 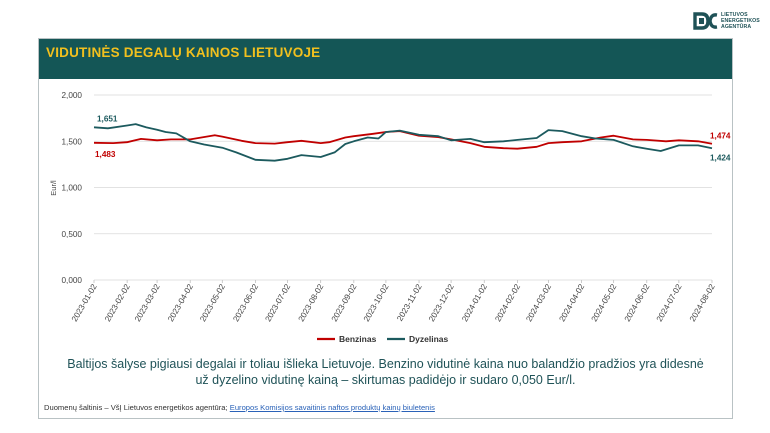 What do you see at coordinates (358, 339) in the screenshot?
I see `legend-label: Benzinas` at bounding box center [358, 339].